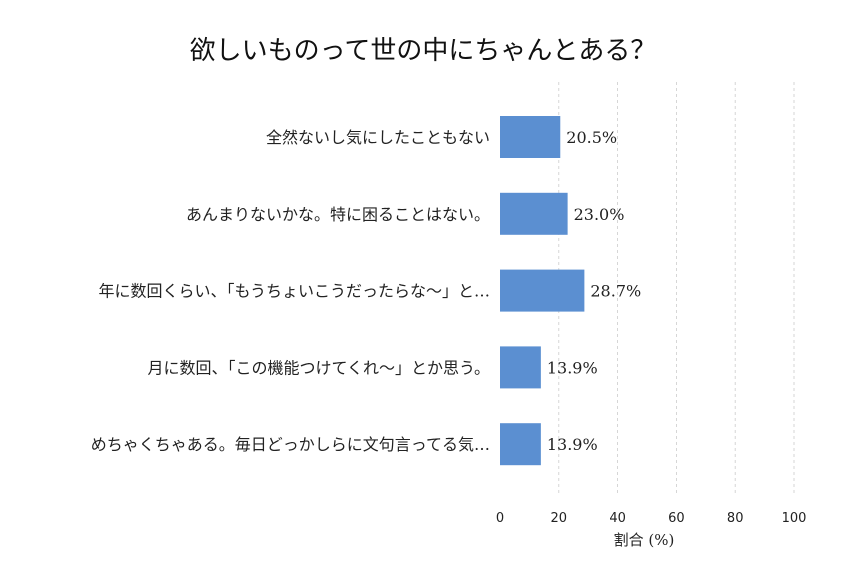  What do you see at coordinates (591, 137) in the screenshot?
I see `value-label: 20.5%` at bounding box center [591, 137].